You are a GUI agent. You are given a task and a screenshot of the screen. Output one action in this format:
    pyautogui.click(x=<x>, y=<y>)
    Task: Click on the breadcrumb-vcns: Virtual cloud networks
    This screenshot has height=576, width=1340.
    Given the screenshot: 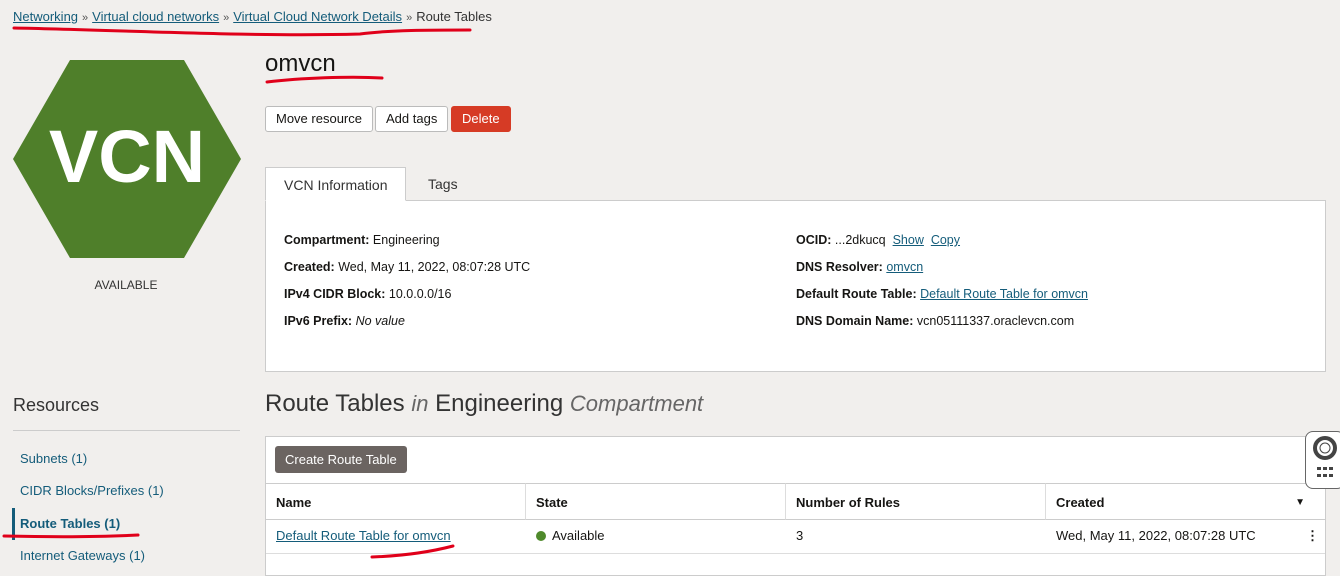 What is the action you would take?
    pyautogui.click(x=156, y=16)
    